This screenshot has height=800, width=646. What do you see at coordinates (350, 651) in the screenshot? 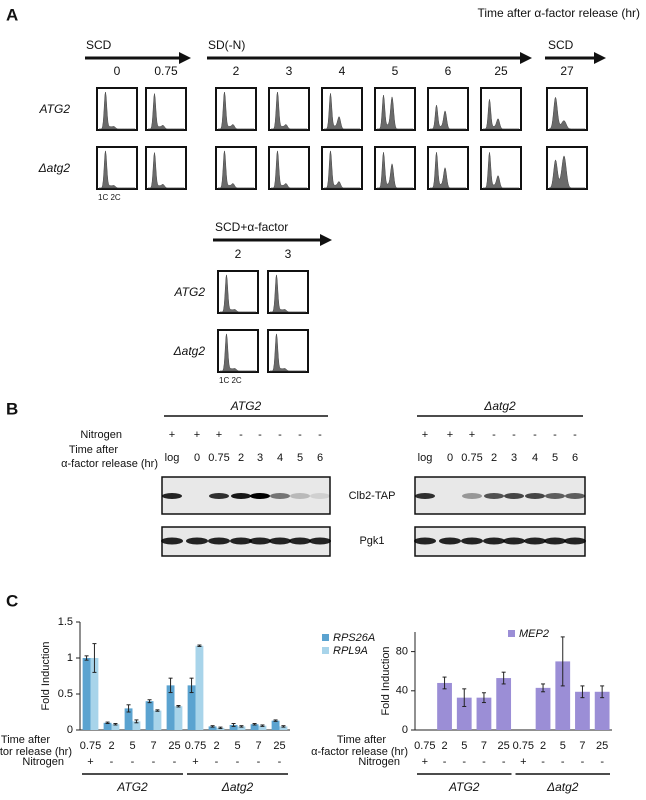
I see `legend-label: RPL9A` at bounding box center [350, 651].